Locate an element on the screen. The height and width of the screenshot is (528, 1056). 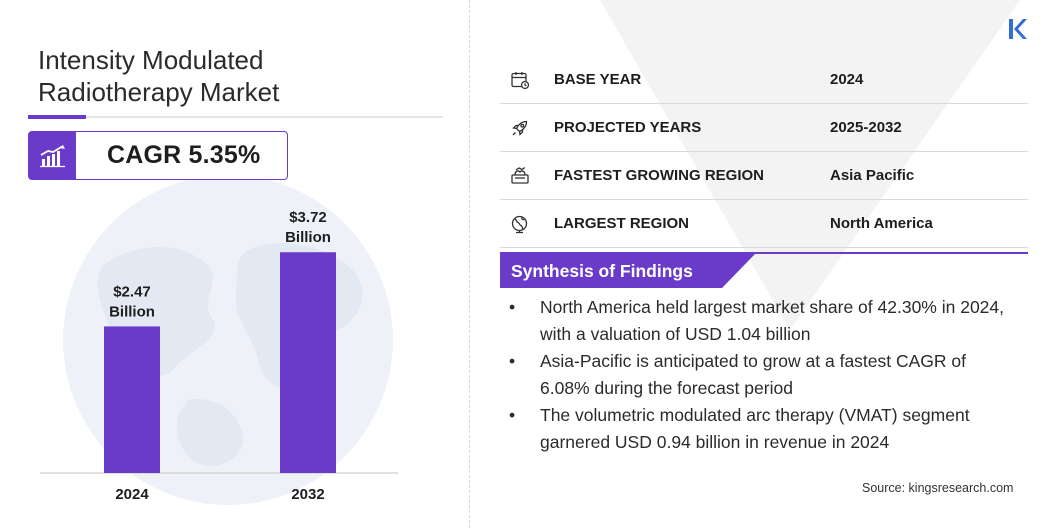
table-label: LARGEST REGION is located at coordinates (622, 223).